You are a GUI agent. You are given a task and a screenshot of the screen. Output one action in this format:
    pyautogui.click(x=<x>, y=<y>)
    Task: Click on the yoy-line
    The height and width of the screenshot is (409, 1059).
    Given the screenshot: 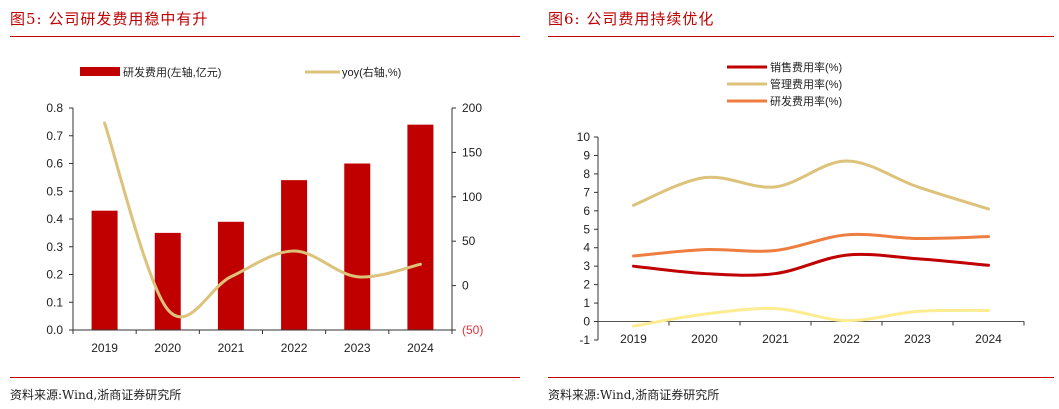 What is the action you would take?
    pyautogui.click(x=262, y=220)
    